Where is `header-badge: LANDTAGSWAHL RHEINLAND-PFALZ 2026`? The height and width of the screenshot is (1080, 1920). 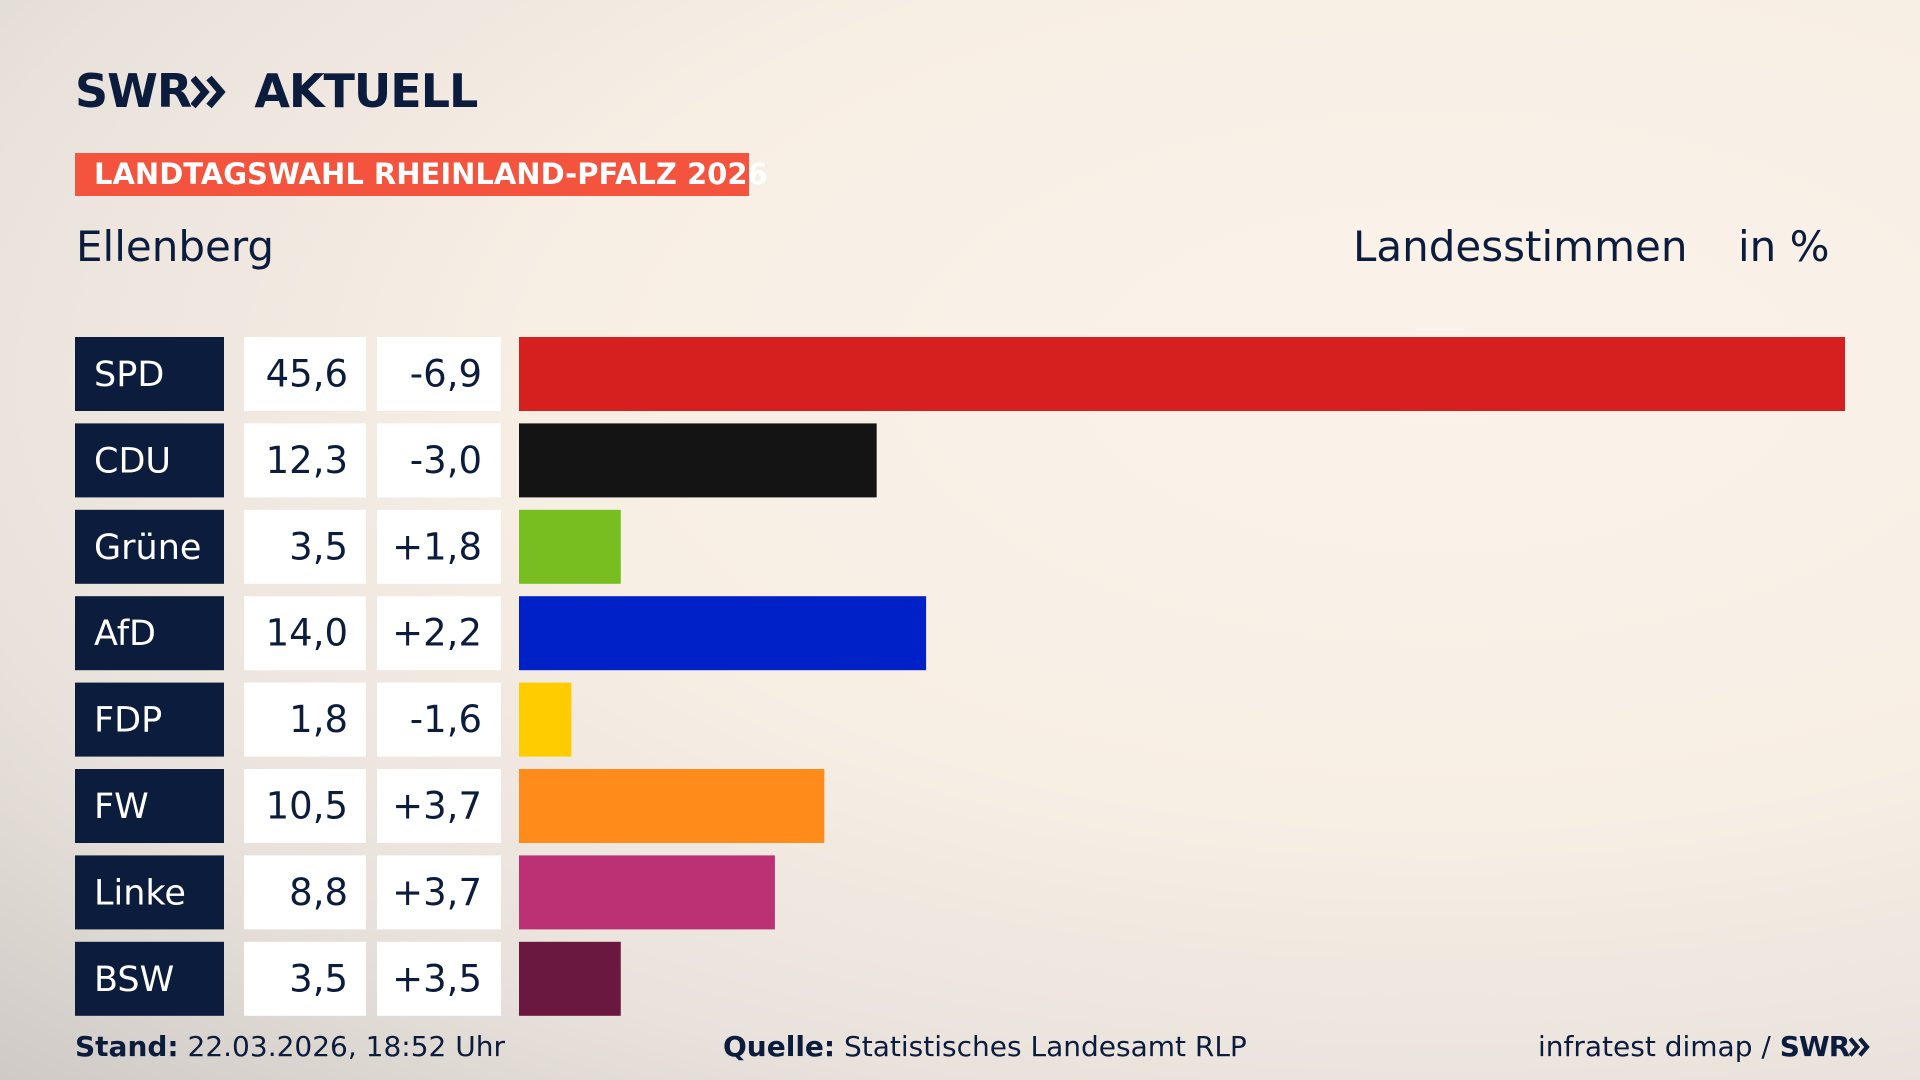
header-badge: LANDTAGSWAHL RHEINLAND-PFALZ 2026 is located at coordinates (421, 174).